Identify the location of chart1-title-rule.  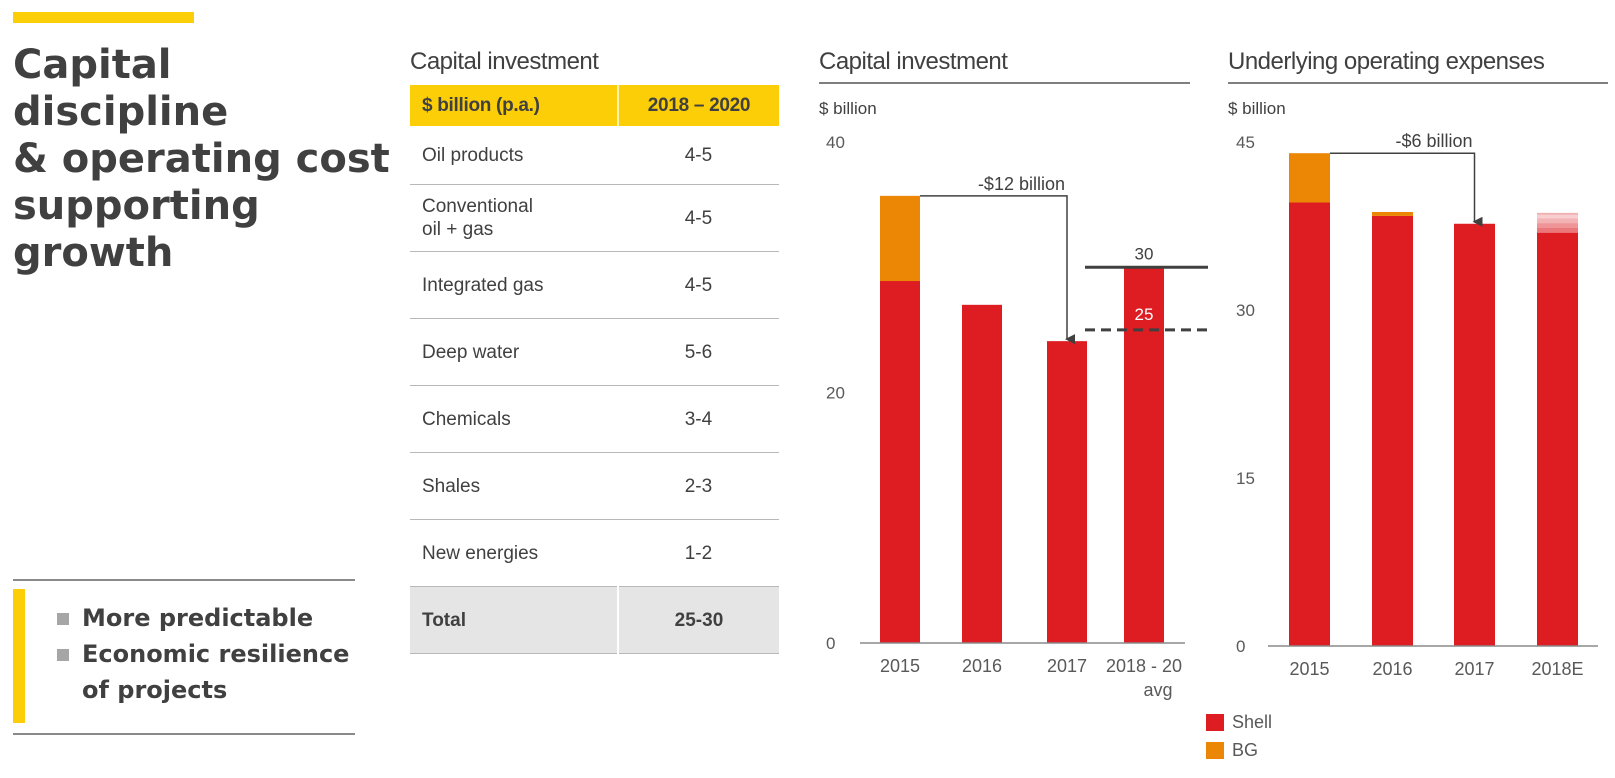
(1004, 83).